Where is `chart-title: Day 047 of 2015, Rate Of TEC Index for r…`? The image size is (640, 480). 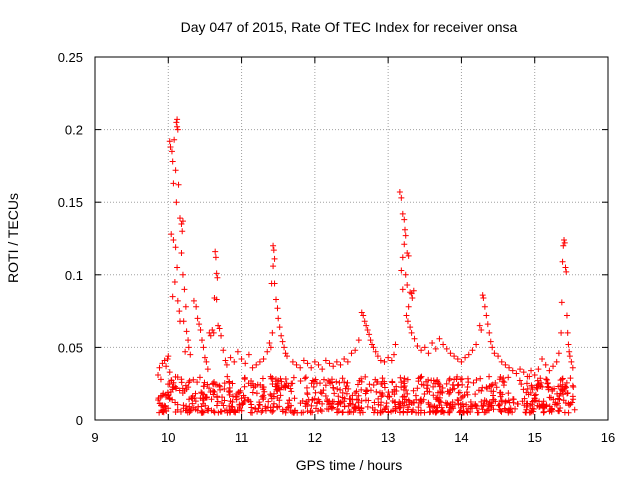 chart-title: Day 047 of 2015, Rate Of TEC Index for r… is located at coordinates (349, 27).